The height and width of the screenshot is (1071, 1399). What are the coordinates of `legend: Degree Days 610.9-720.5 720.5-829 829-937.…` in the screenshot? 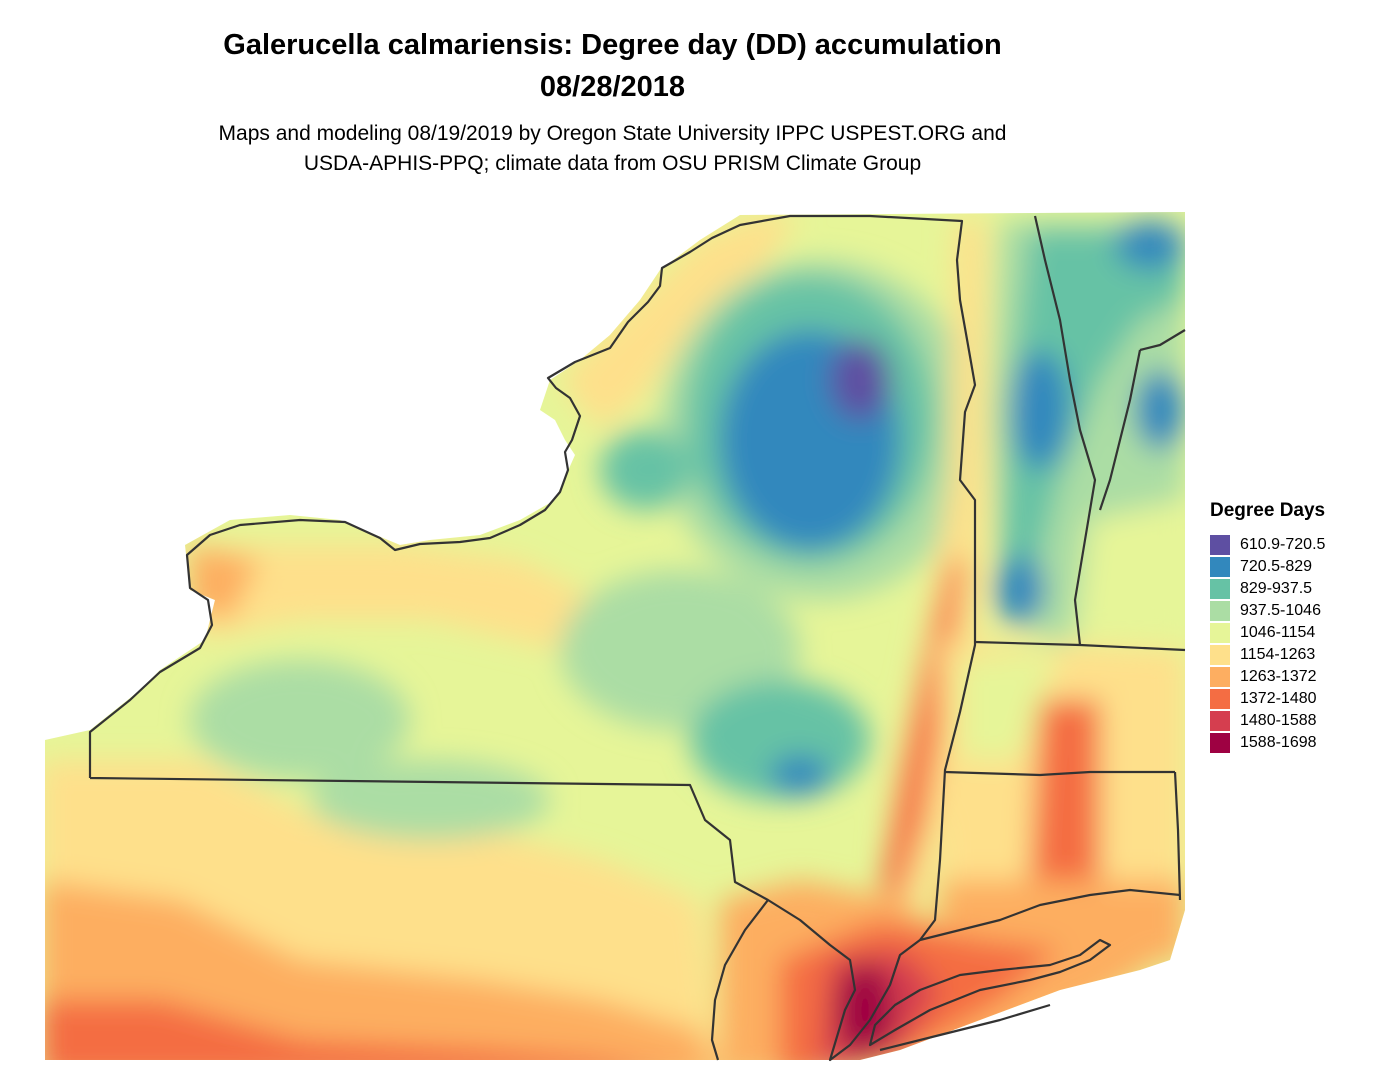 It's located at (1267, 627).